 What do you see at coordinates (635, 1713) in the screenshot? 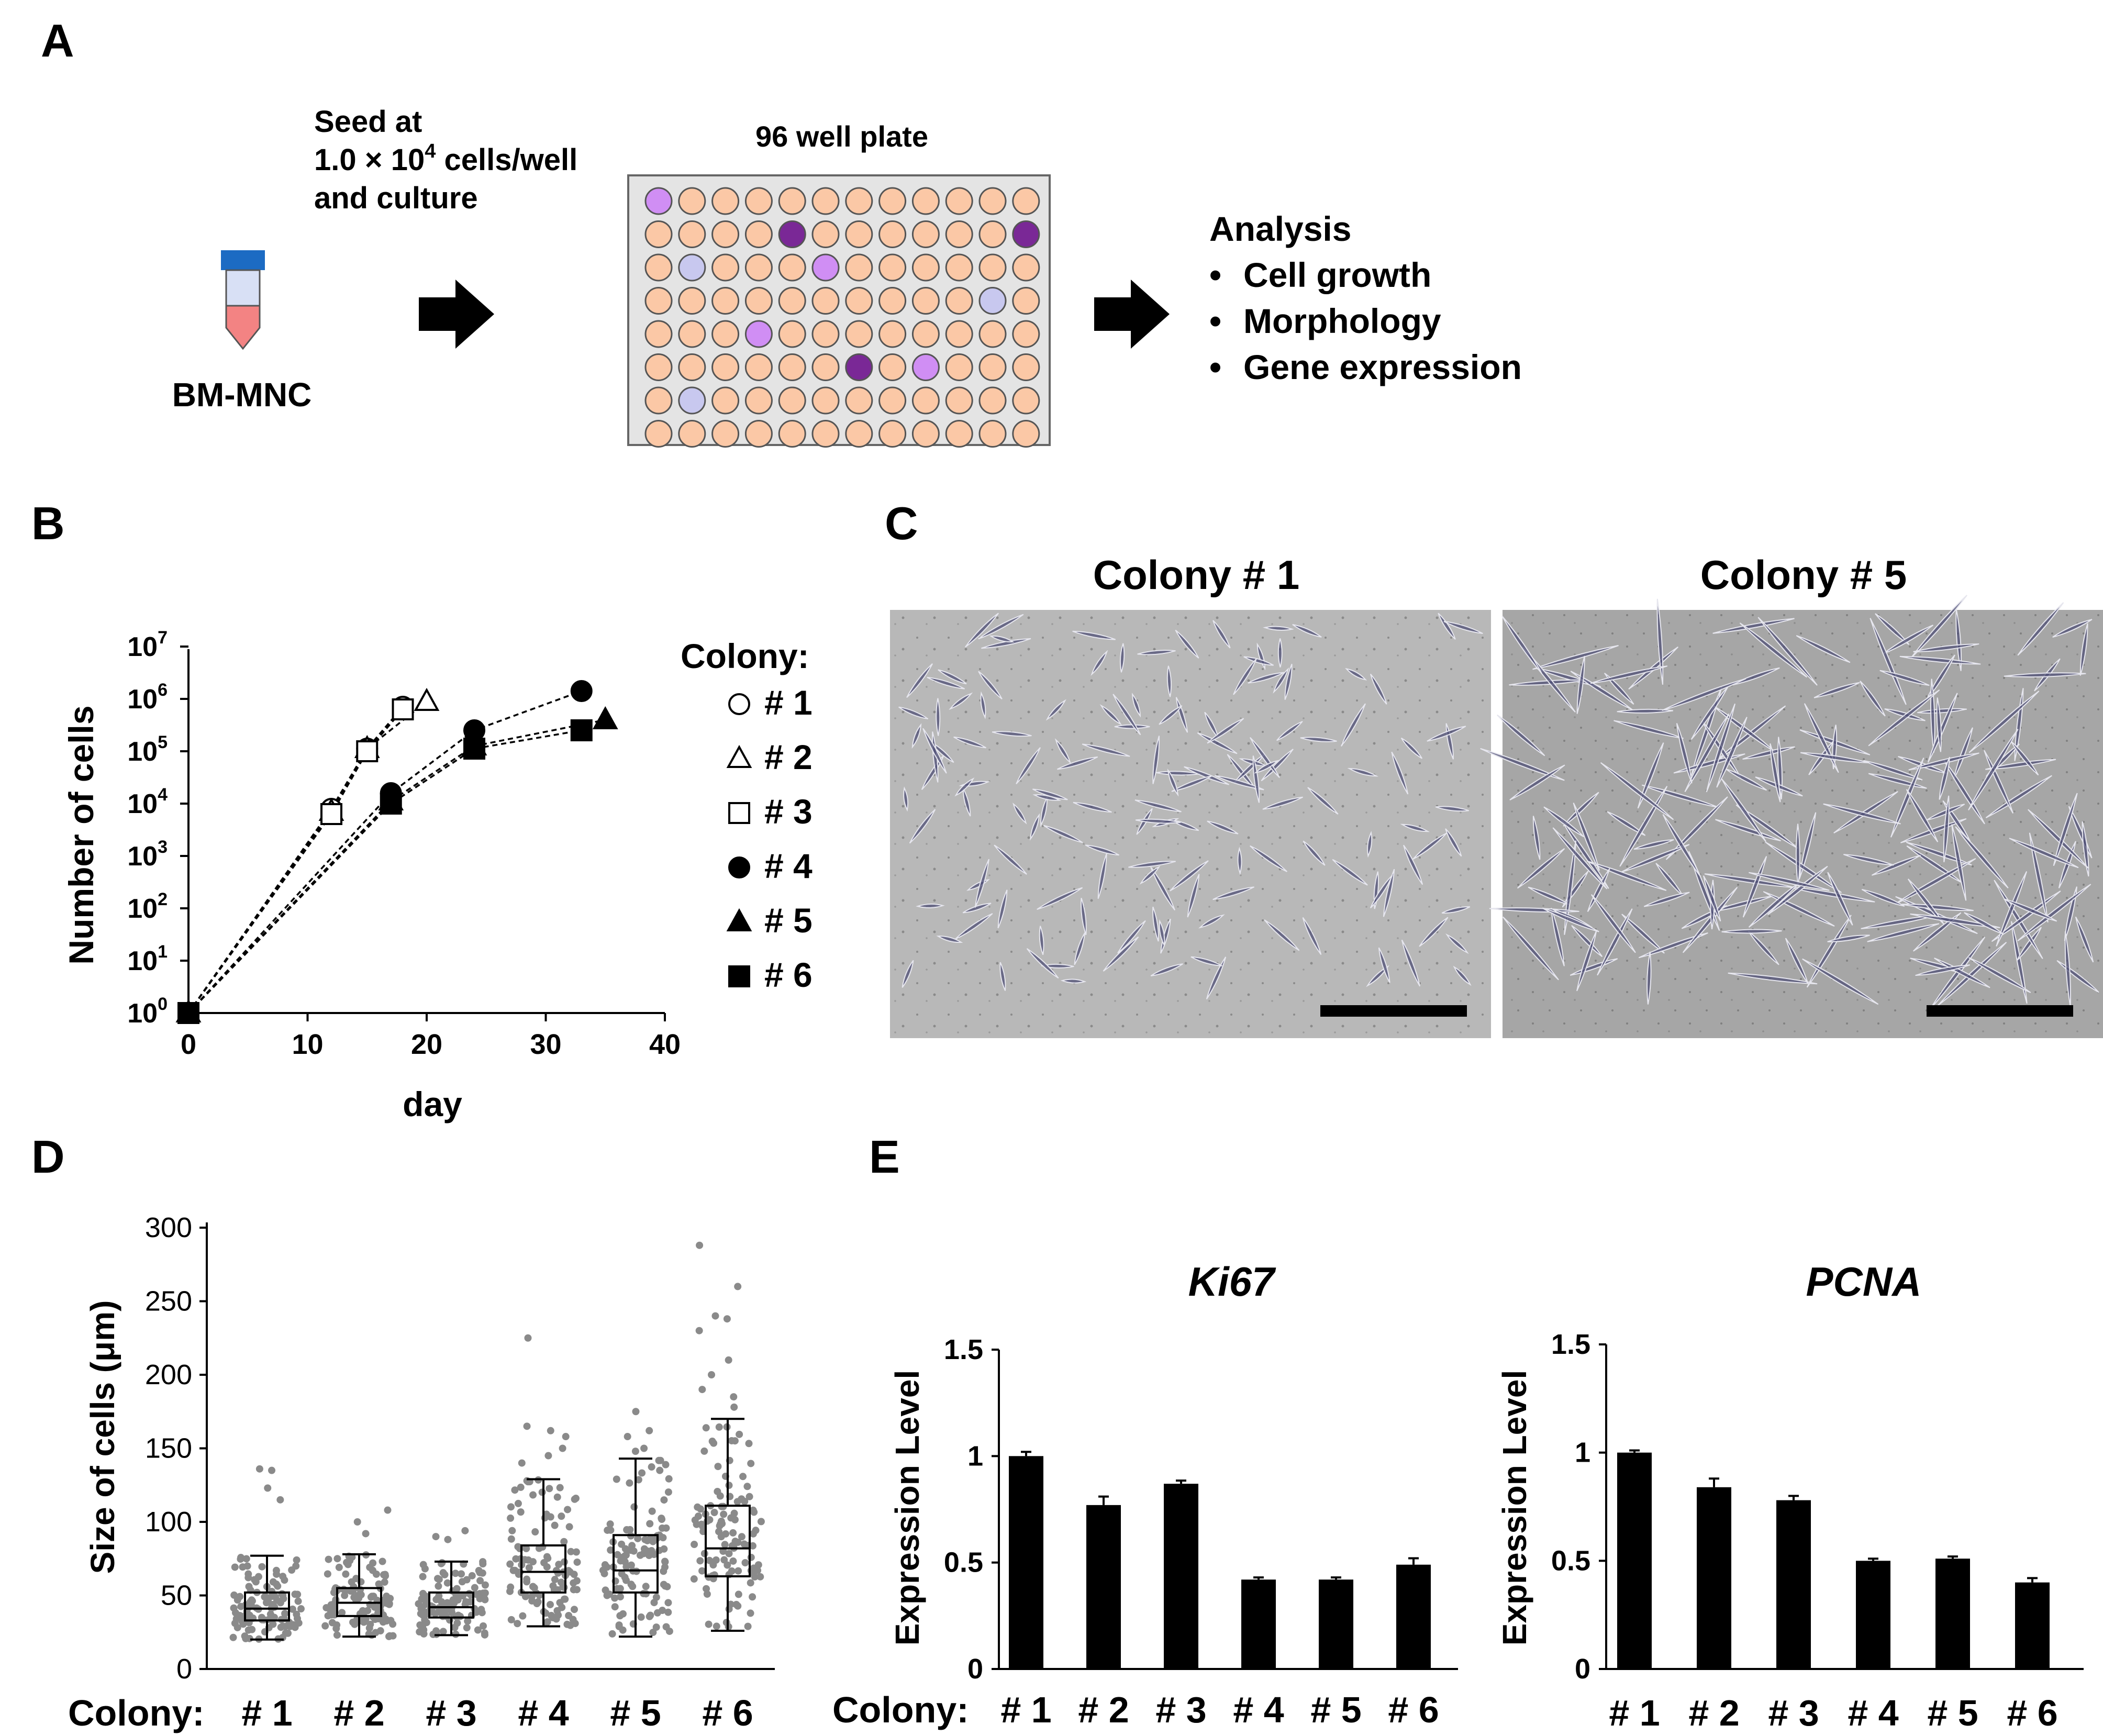
I see `x-category-label: # 5` at bounding box center [635, 1713].